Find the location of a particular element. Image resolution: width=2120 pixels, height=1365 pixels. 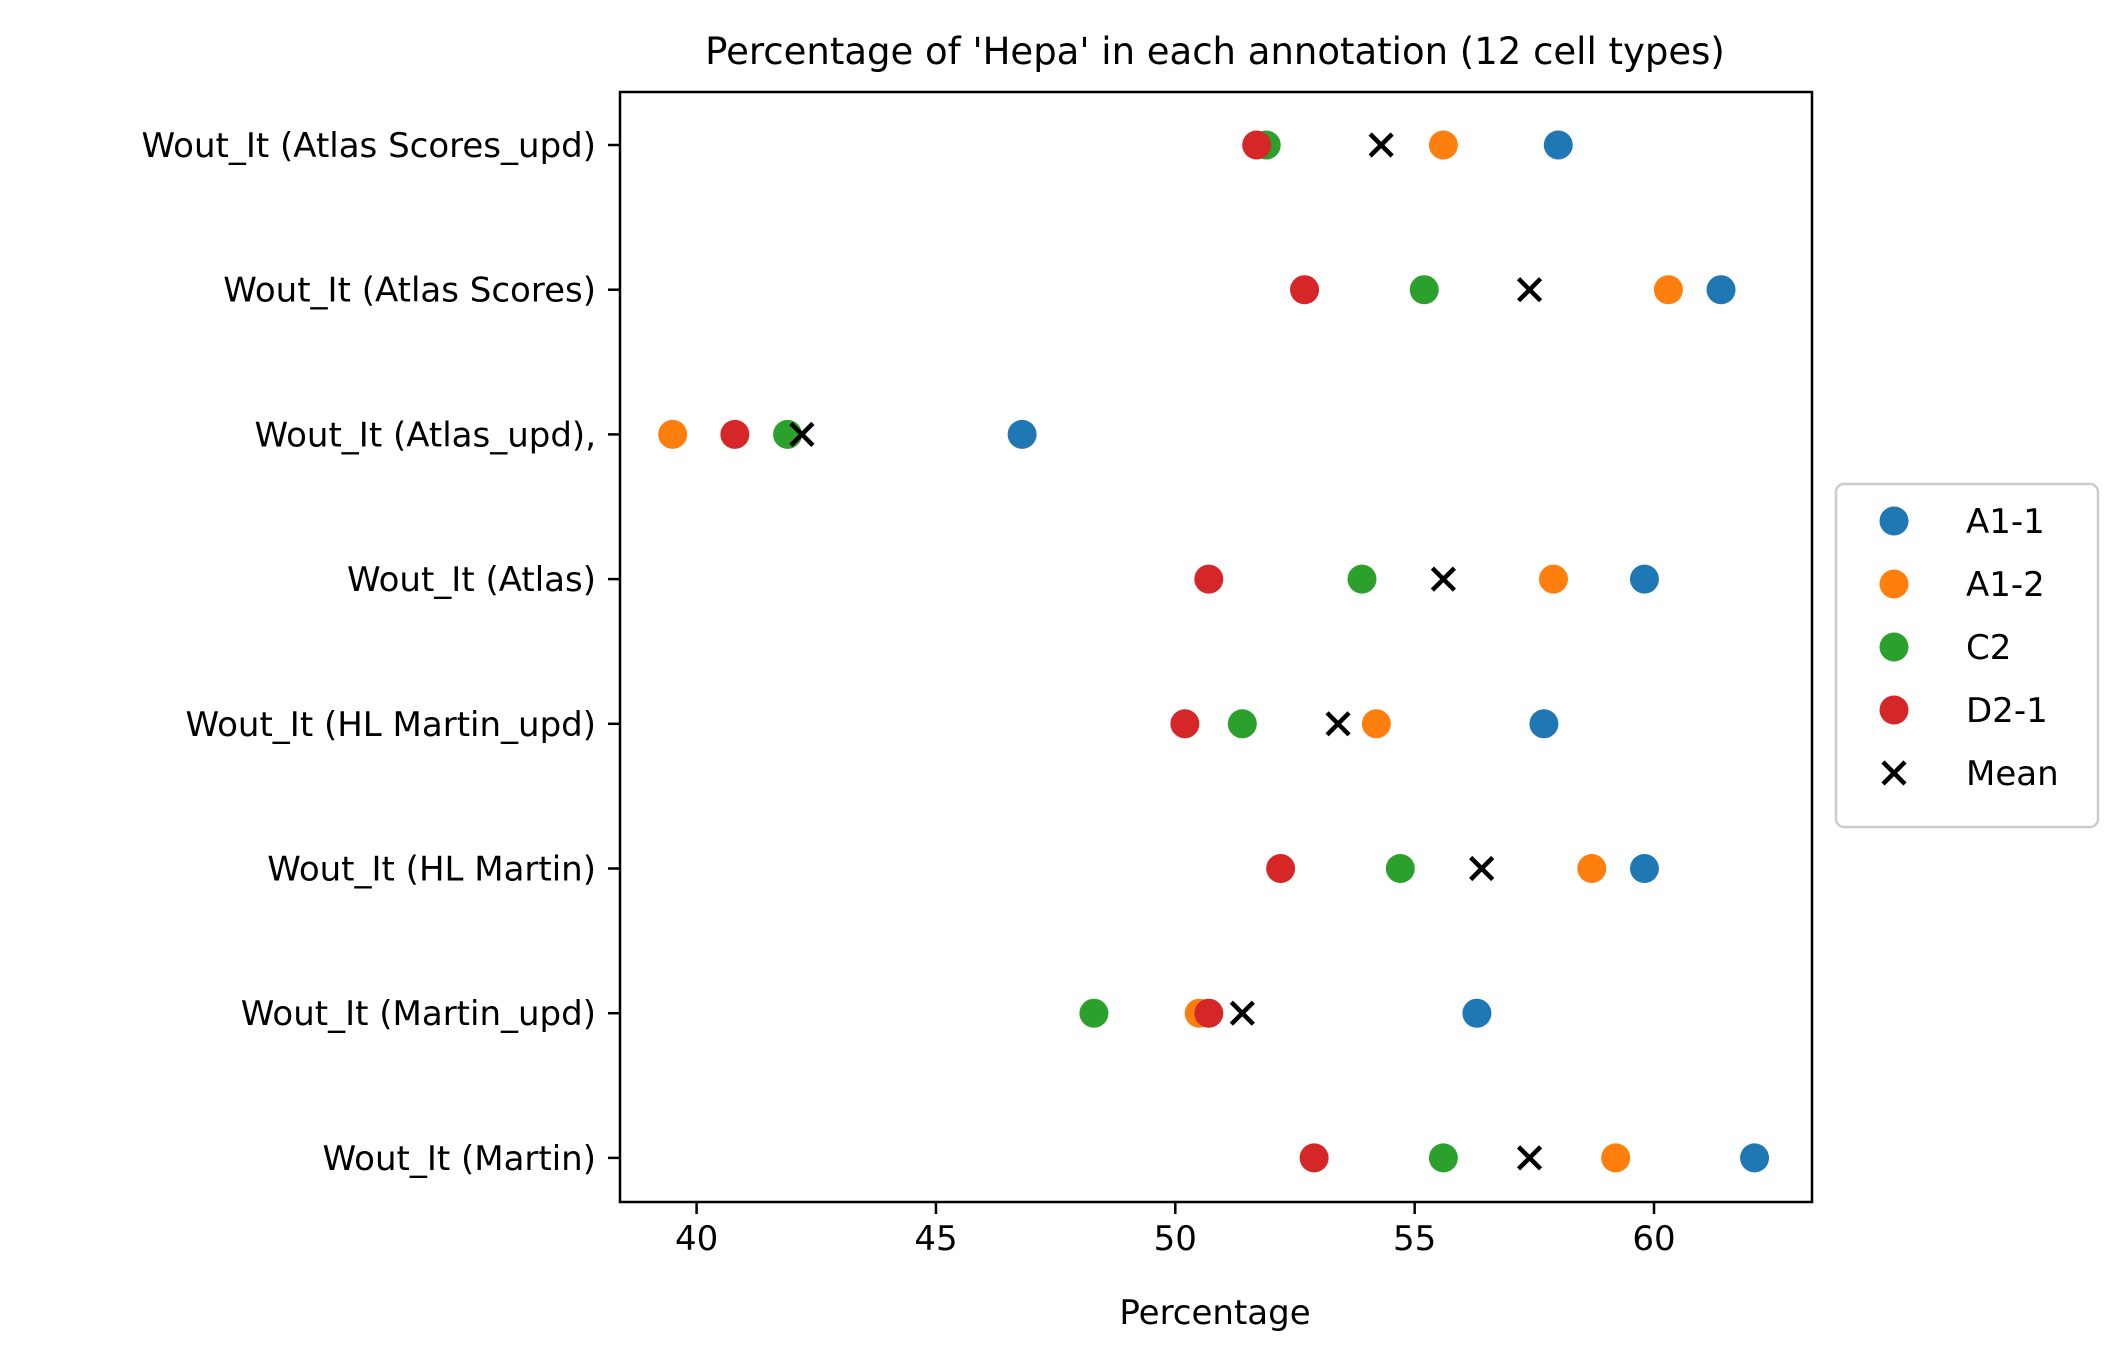

y-tick-label: Wout_It (Atlas) is located at coordinates (471, 580).